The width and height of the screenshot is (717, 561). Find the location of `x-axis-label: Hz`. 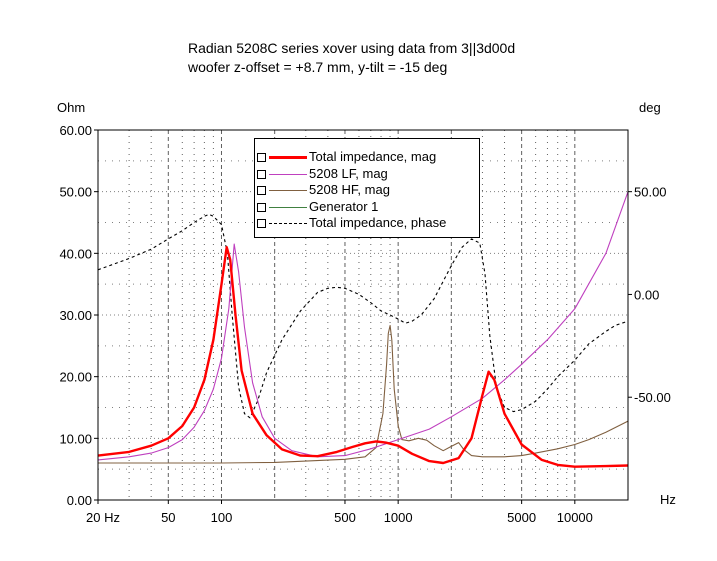

x-axis-label: Hz is located at coordinates (668, 499).